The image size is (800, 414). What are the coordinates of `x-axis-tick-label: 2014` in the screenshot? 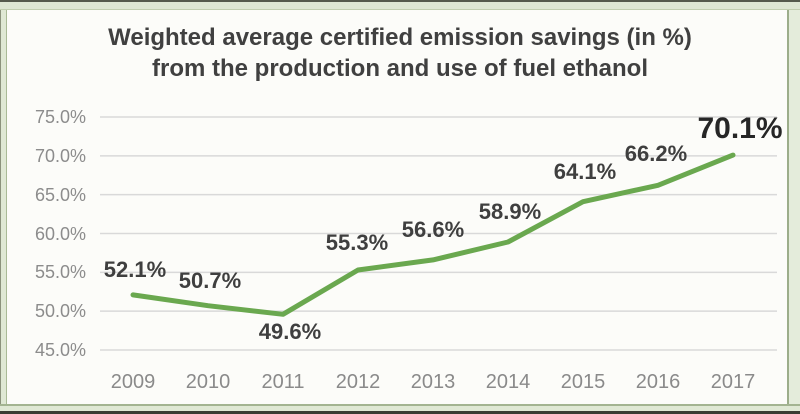 It's located at (508, 382).